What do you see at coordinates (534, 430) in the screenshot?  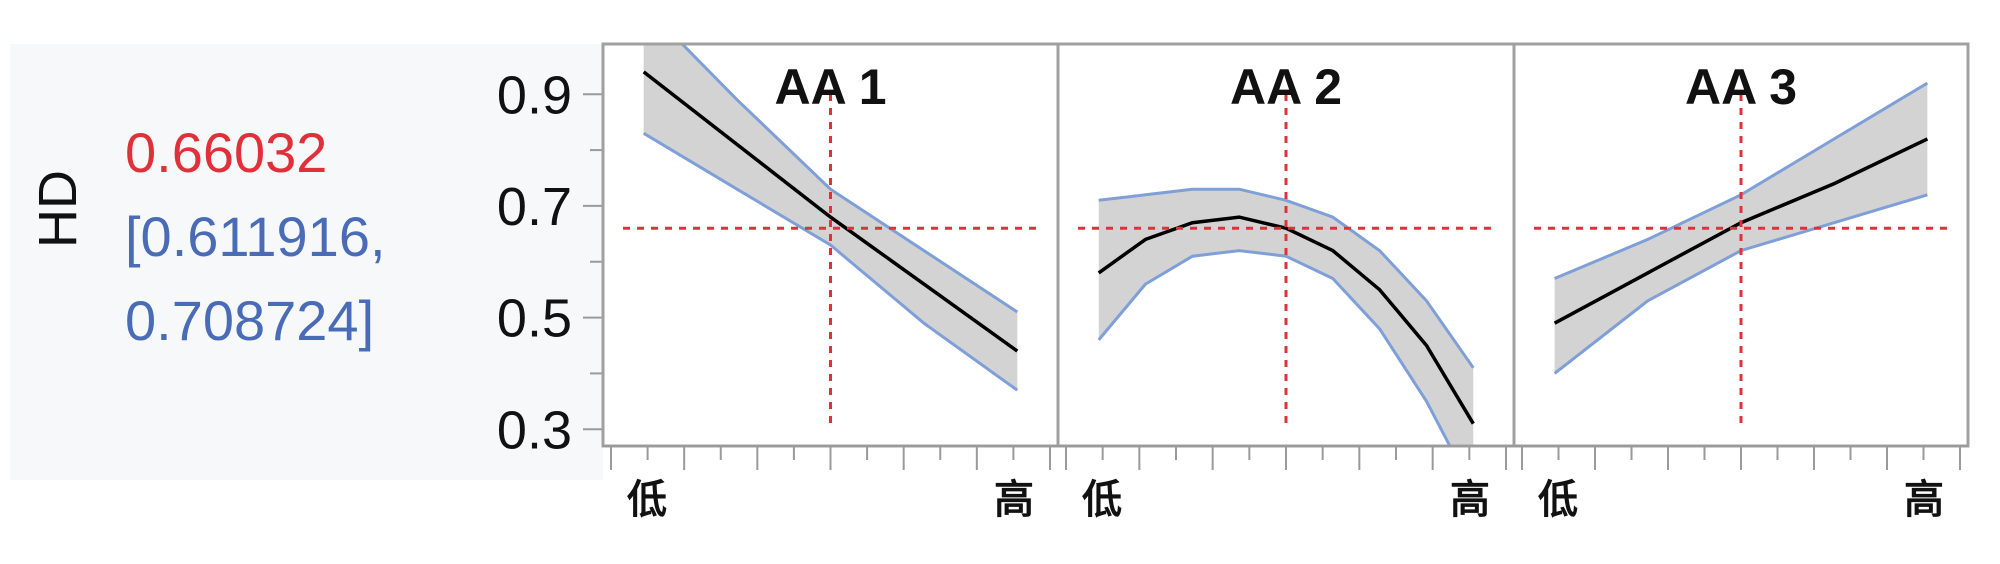 I see `y-tick-label: 0.3` at bounding box center [534, 430].